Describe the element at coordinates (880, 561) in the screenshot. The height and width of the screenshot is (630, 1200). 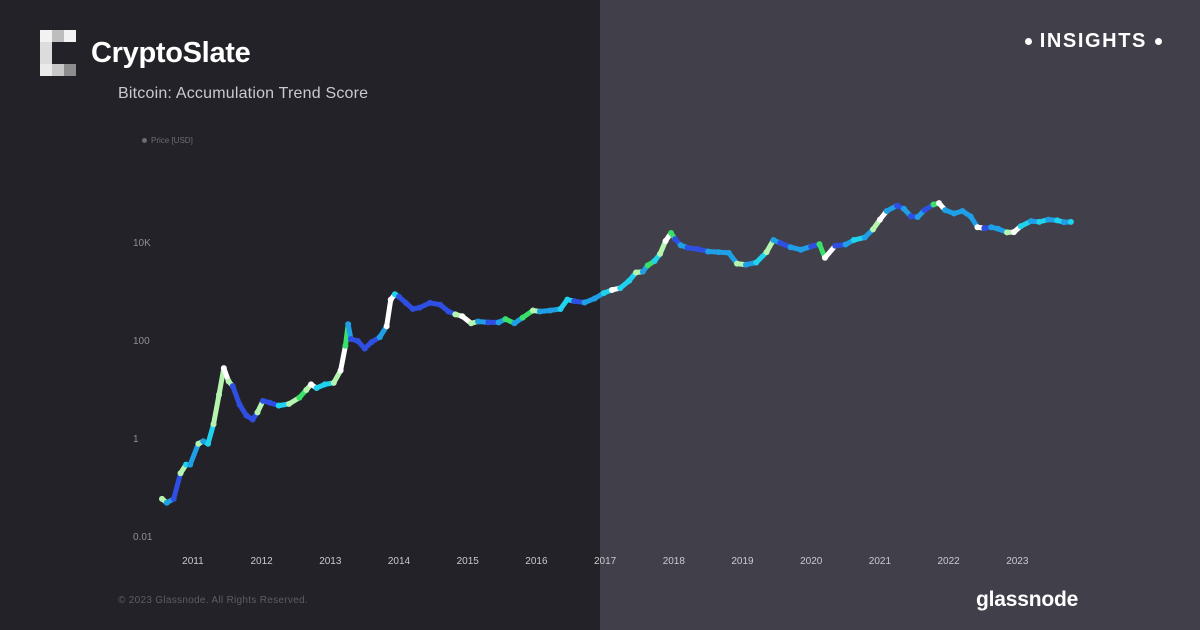
I see `x-tick-label: 2021` at that location.